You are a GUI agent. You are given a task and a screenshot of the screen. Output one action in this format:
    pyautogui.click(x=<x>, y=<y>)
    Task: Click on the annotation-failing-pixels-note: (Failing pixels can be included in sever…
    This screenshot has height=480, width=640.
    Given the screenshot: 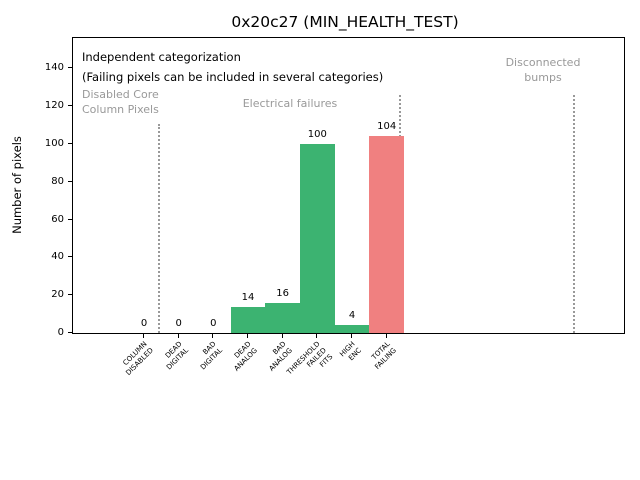 What is the action you would take?
    pyautogui.click(x=233, y=77)
    